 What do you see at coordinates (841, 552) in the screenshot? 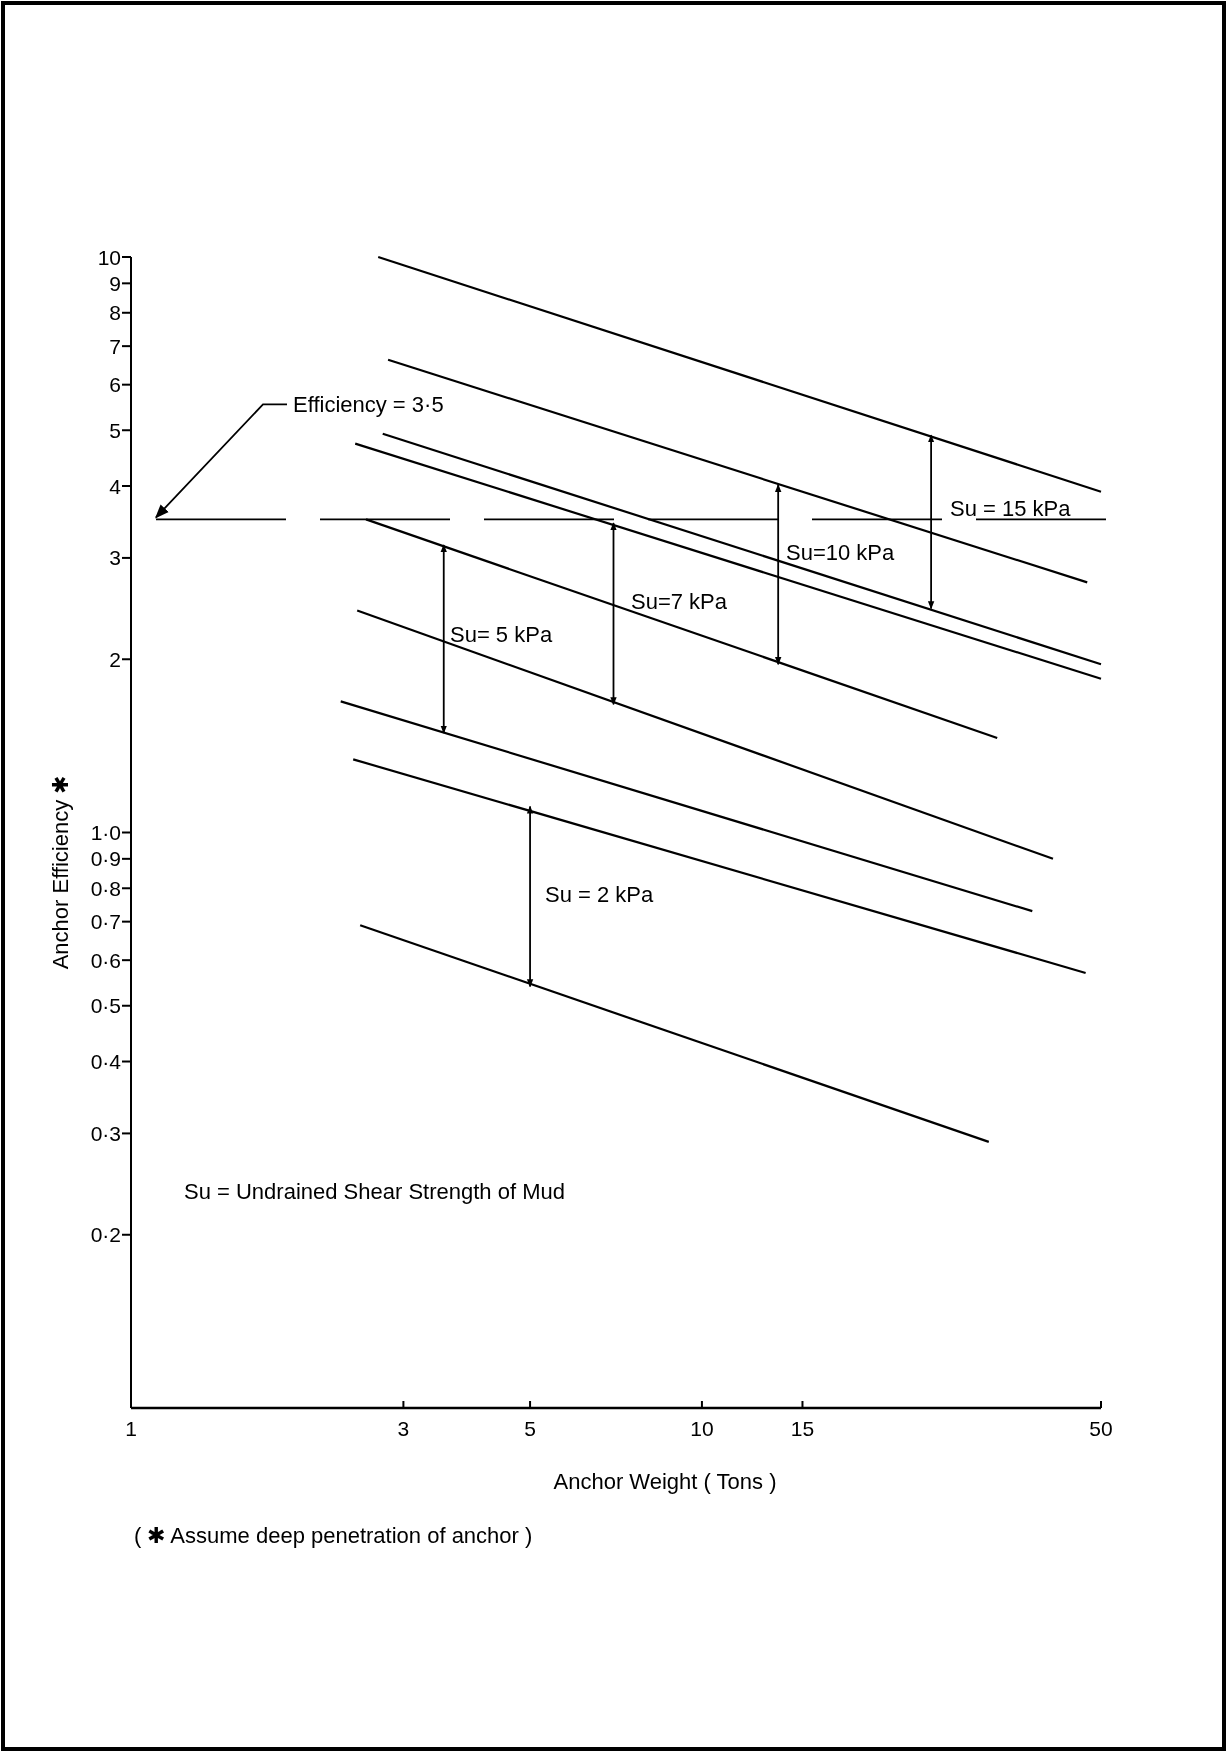
I see `annotation: Su=10 kPa` at bounding box center [841, 552].